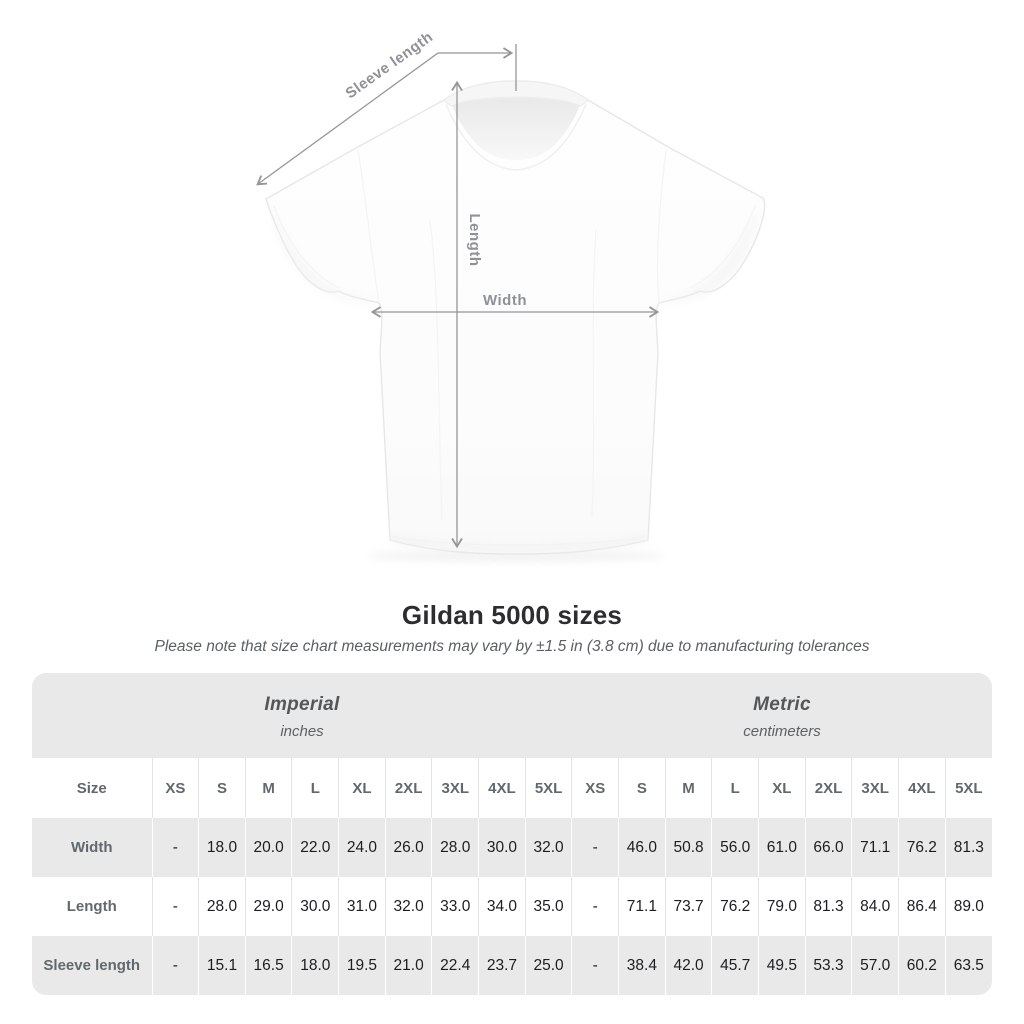 This screenshot has width=1024, height=1024. Describe the element at coordinates (688, 906) in the screenshot. I see `metric-value-cell: 73.7` at that location.